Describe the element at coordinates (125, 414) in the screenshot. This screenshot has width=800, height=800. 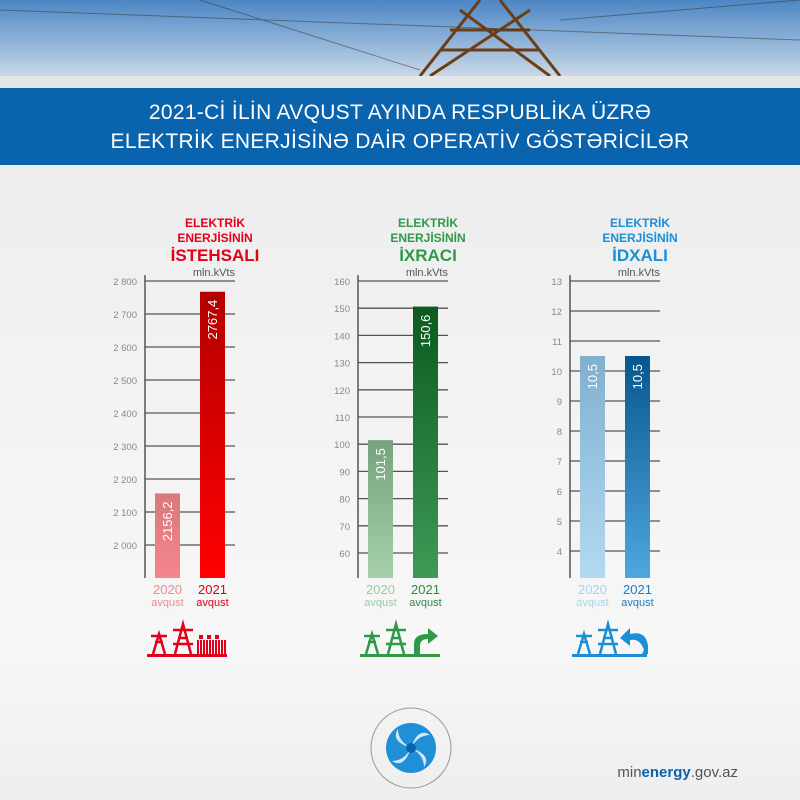
I see `y-tick-label: 2 400` at that location.